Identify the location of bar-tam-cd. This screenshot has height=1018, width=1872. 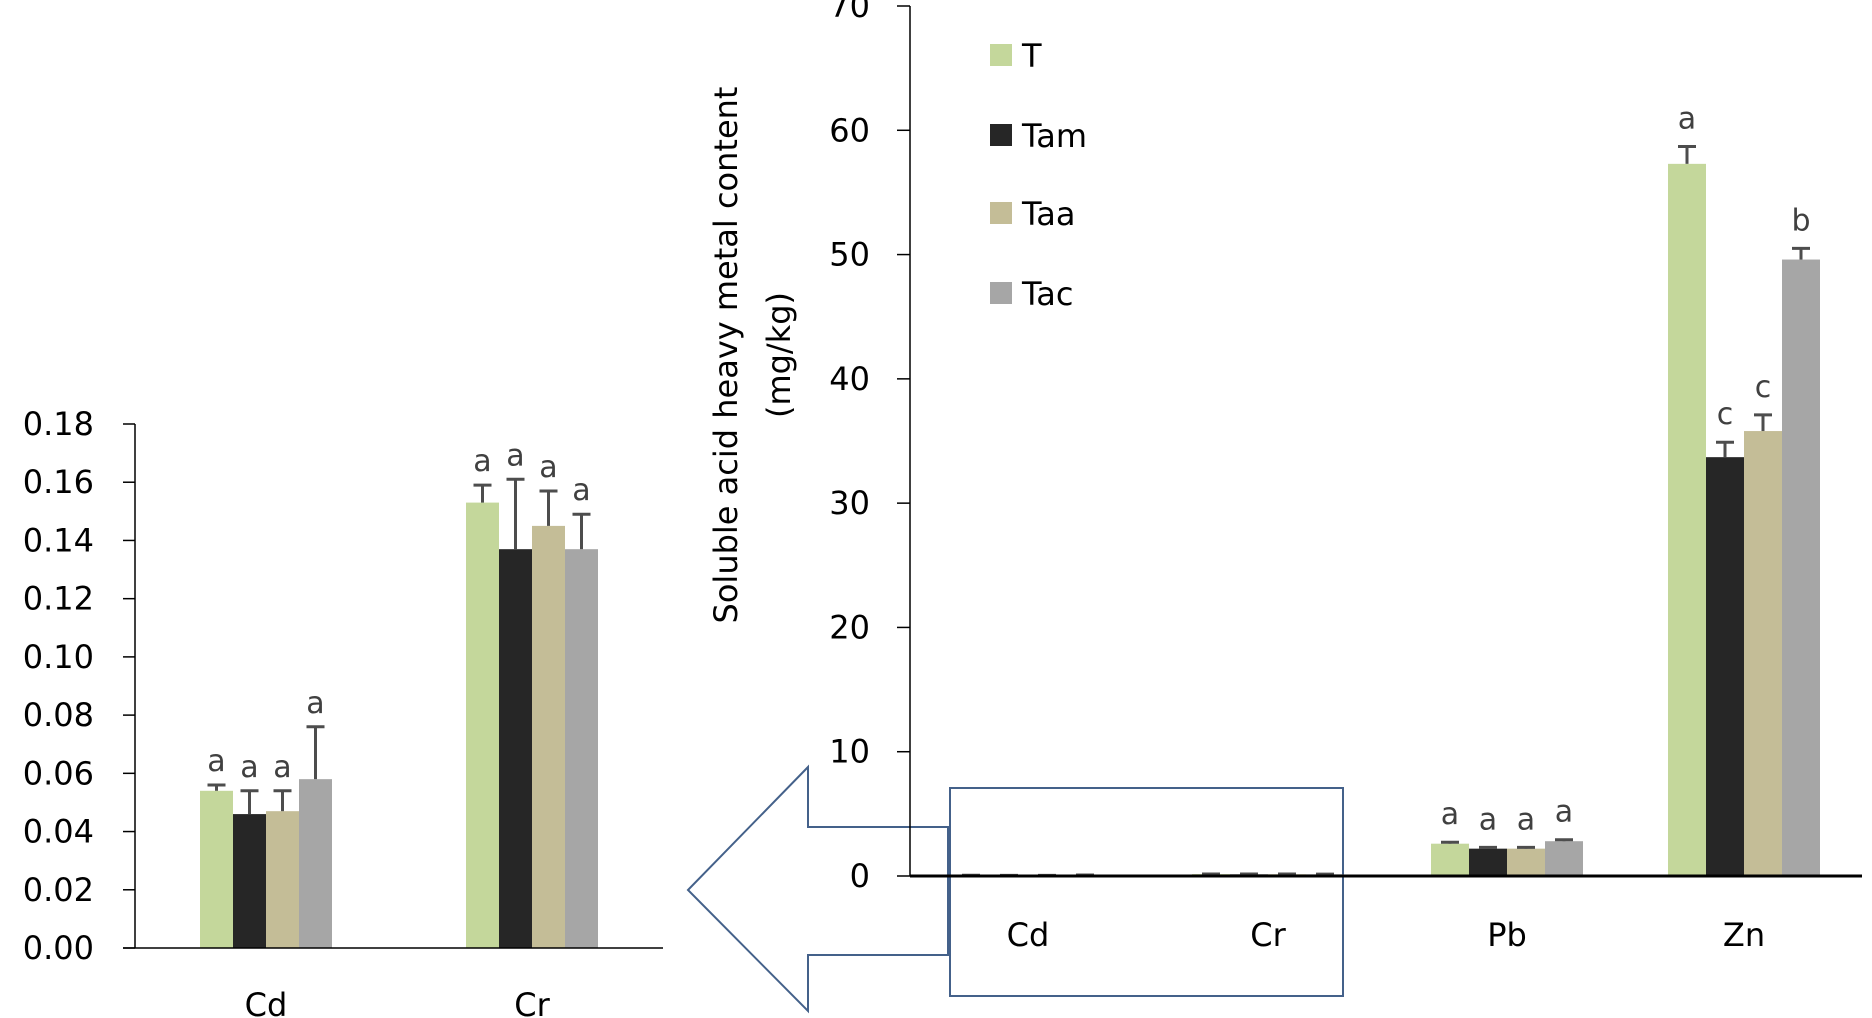
(249, 881).